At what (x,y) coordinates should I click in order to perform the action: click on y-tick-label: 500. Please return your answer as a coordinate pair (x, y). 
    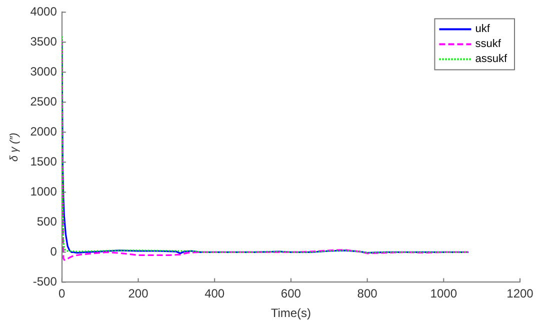
    Looking at the image, I should click on (47, 221).